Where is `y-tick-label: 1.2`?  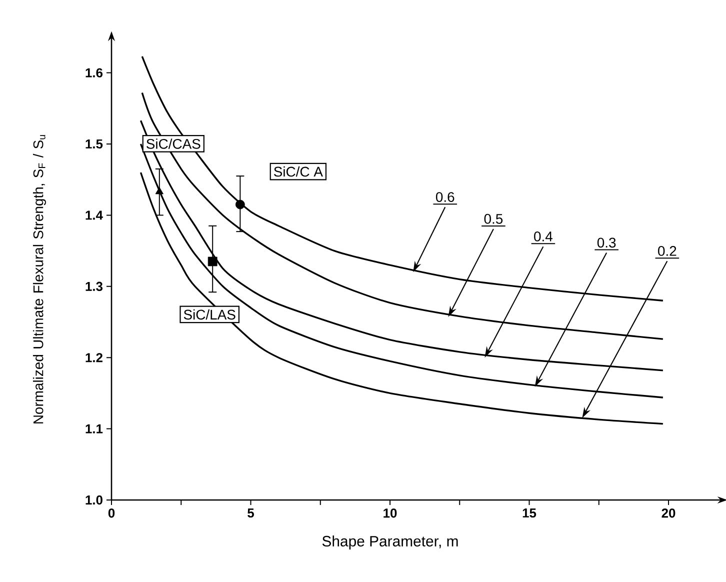 y-tick-label: 1.2 is located at coordinates (94, 357).